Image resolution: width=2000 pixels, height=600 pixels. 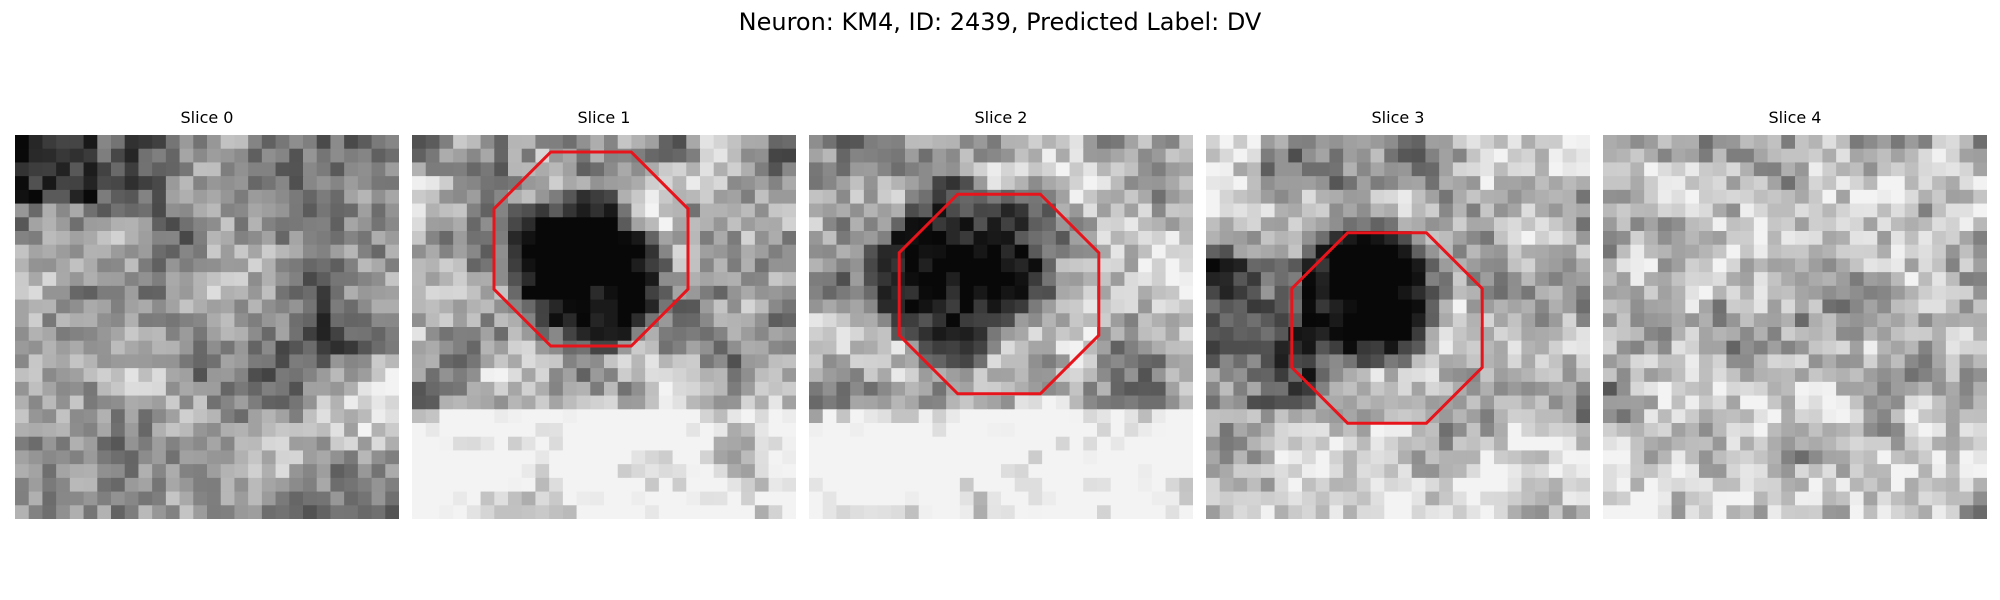 What do you see at coordinates (207, 117) in the screenshot?
I see `slice-title-0: Slice 0` at bounding box center [207, 117].